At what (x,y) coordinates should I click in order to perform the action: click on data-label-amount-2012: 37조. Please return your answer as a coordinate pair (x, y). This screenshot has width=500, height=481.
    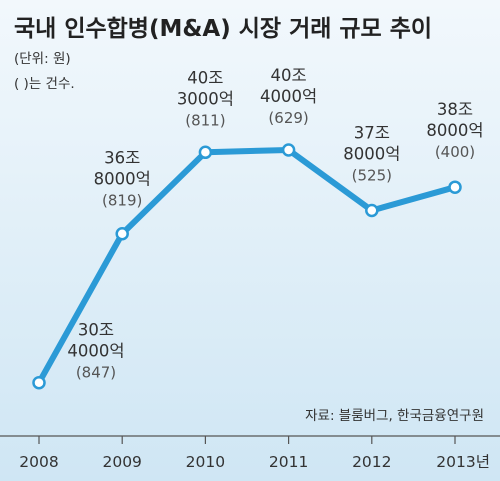
    Looking at the image, I should click on (372, 132).